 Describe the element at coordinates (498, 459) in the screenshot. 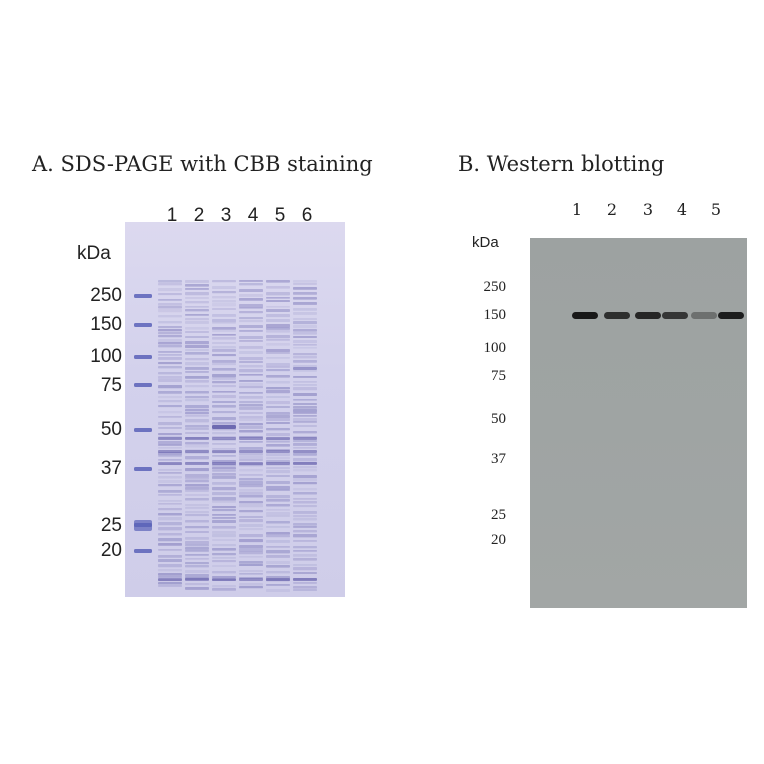

I see `blot-mw-label-37: 37` at that location.